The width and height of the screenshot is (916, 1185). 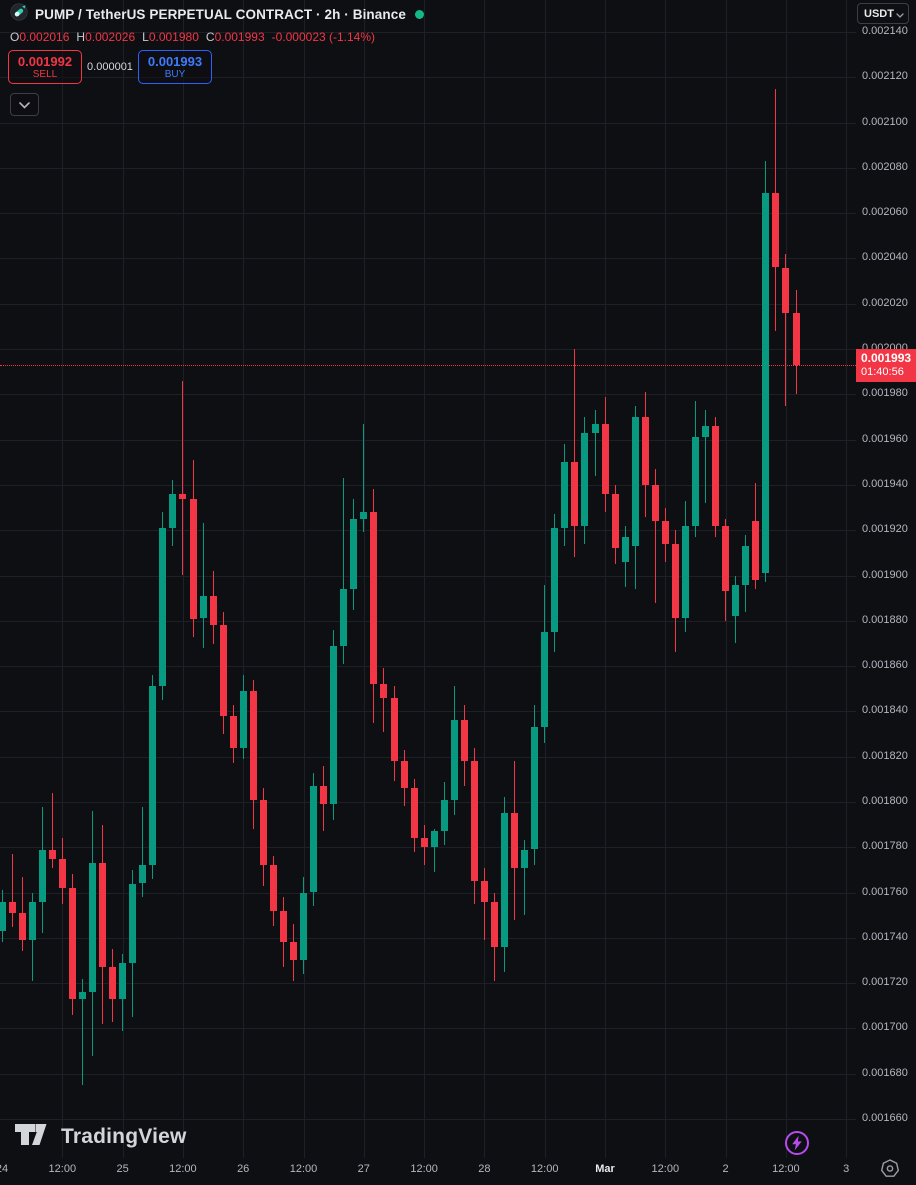 I want to click on unit-selector: USDT, so click(x=883, y=13).